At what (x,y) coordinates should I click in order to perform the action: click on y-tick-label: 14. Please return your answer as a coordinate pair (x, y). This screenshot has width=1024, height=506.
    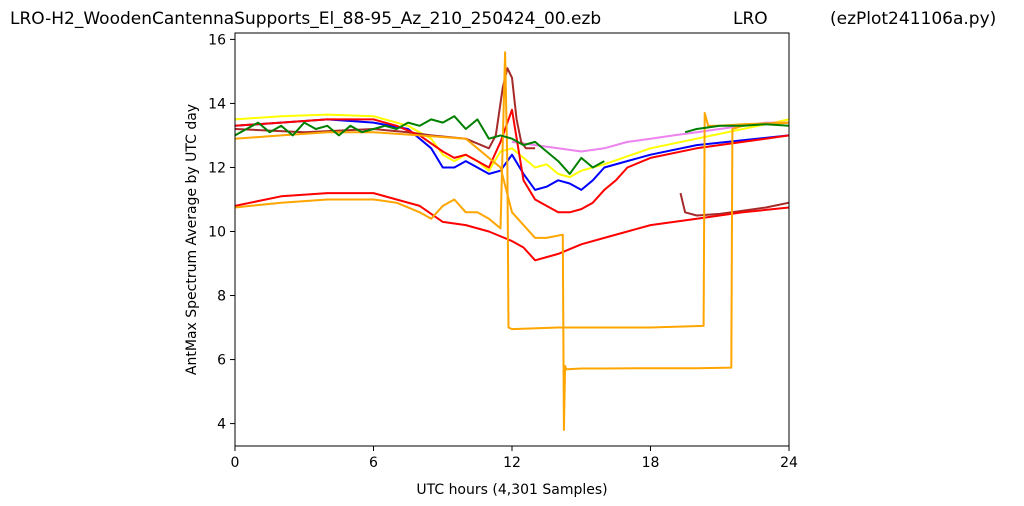
    Looking at the image, I should click on (217, 104).